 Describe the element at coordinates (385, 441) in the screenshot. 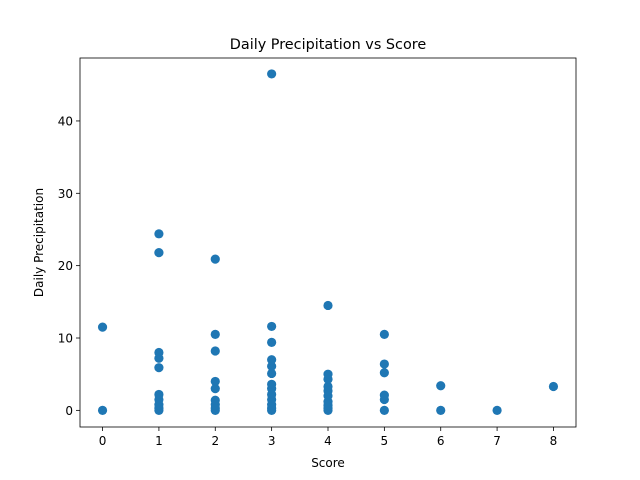

I see `x-tick-label: 5` at that location.